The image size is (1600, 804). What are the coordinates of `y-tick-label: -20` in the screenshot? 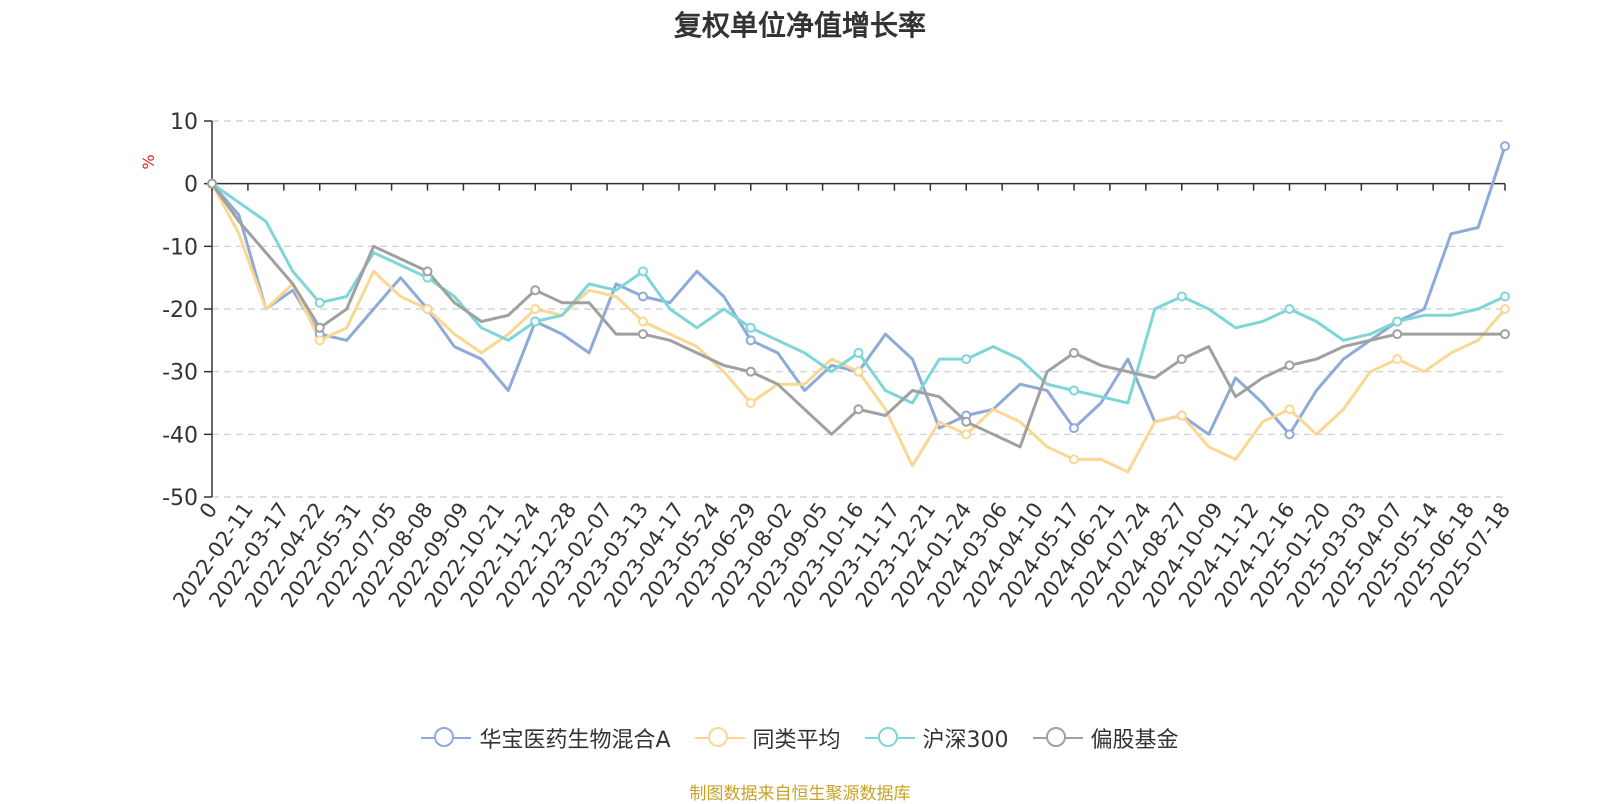 It's located at (180, 310).